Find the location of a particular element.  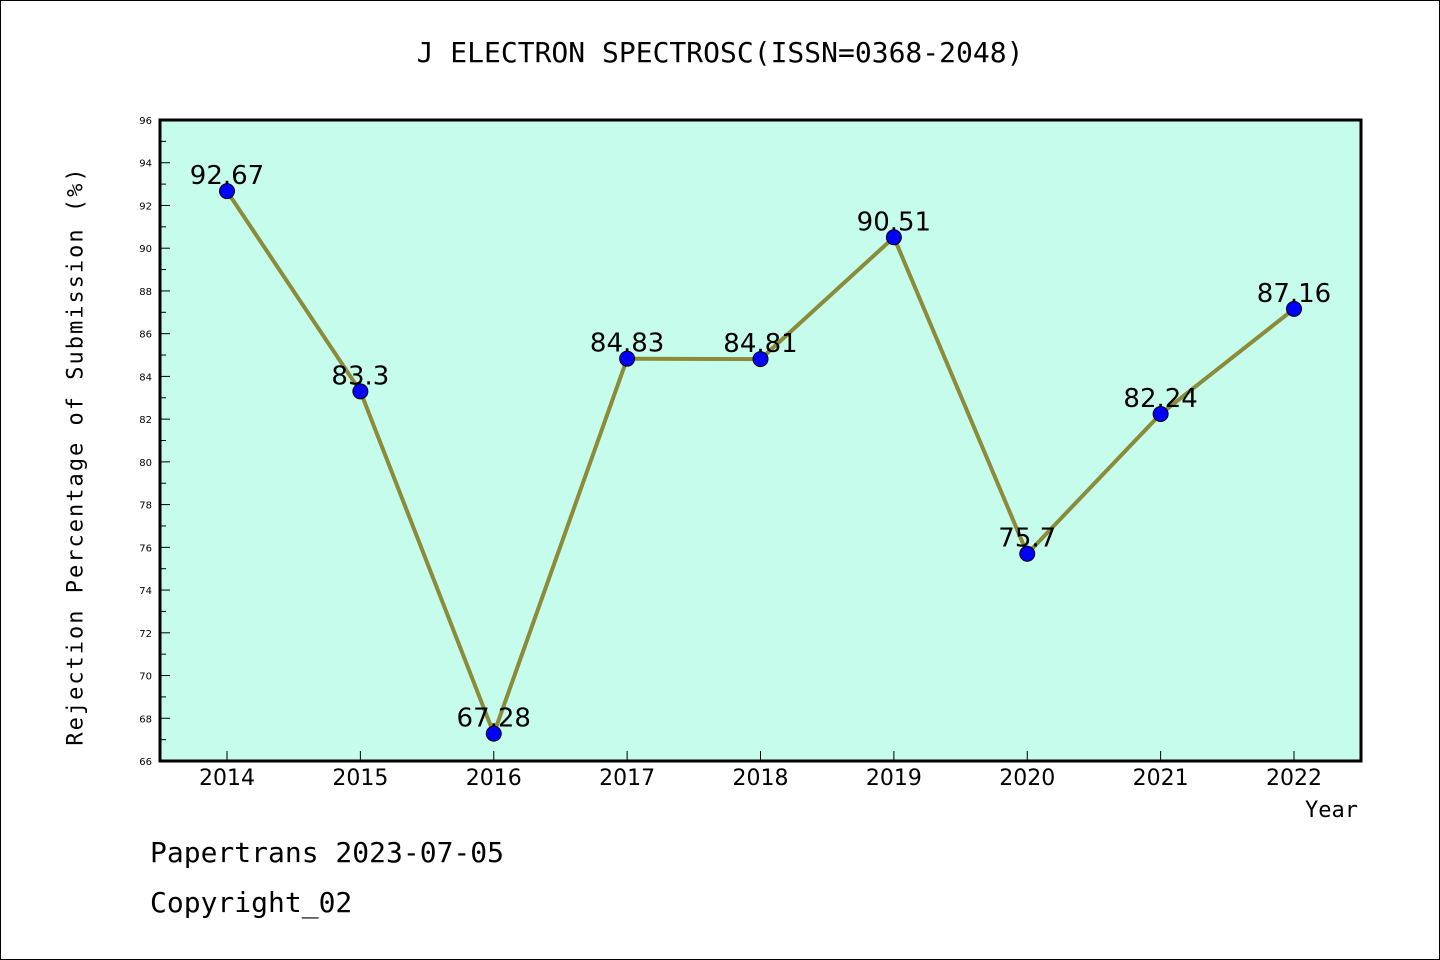

data-label: 90.51 is located at coordinates (894, 222).